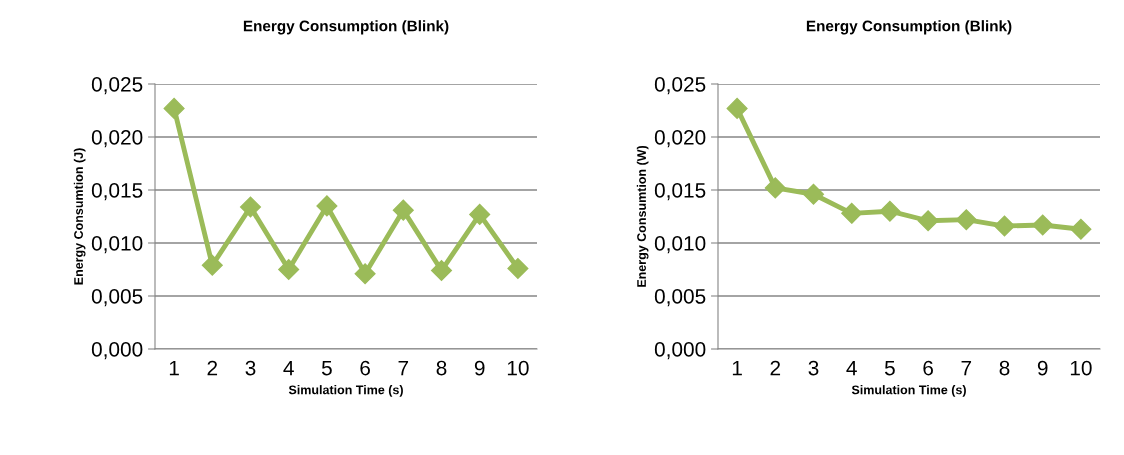 This screenshot has width=1124, height=455. What do you see at coordinates (642, 216) in the screenshot?
I see `y-axis-title: Energy Consumtion (W)` at bounding box center [642, 216].